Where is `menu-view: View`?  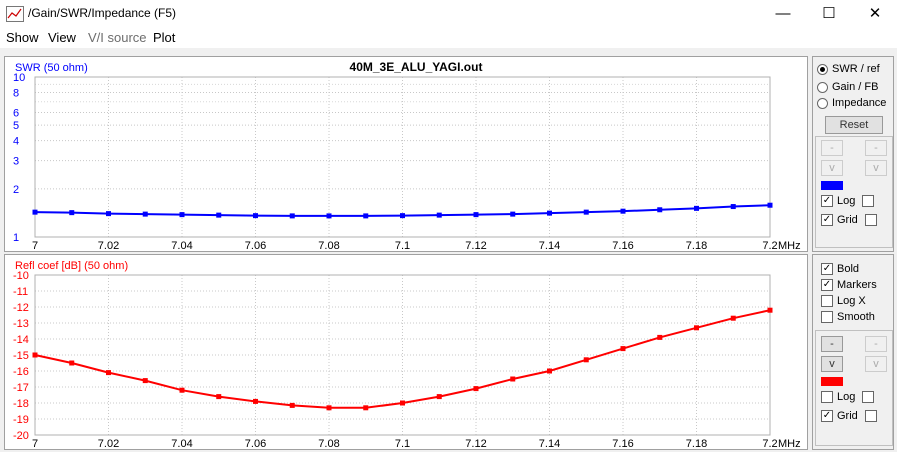
menu-view: View is located at coordinates (62, 37).